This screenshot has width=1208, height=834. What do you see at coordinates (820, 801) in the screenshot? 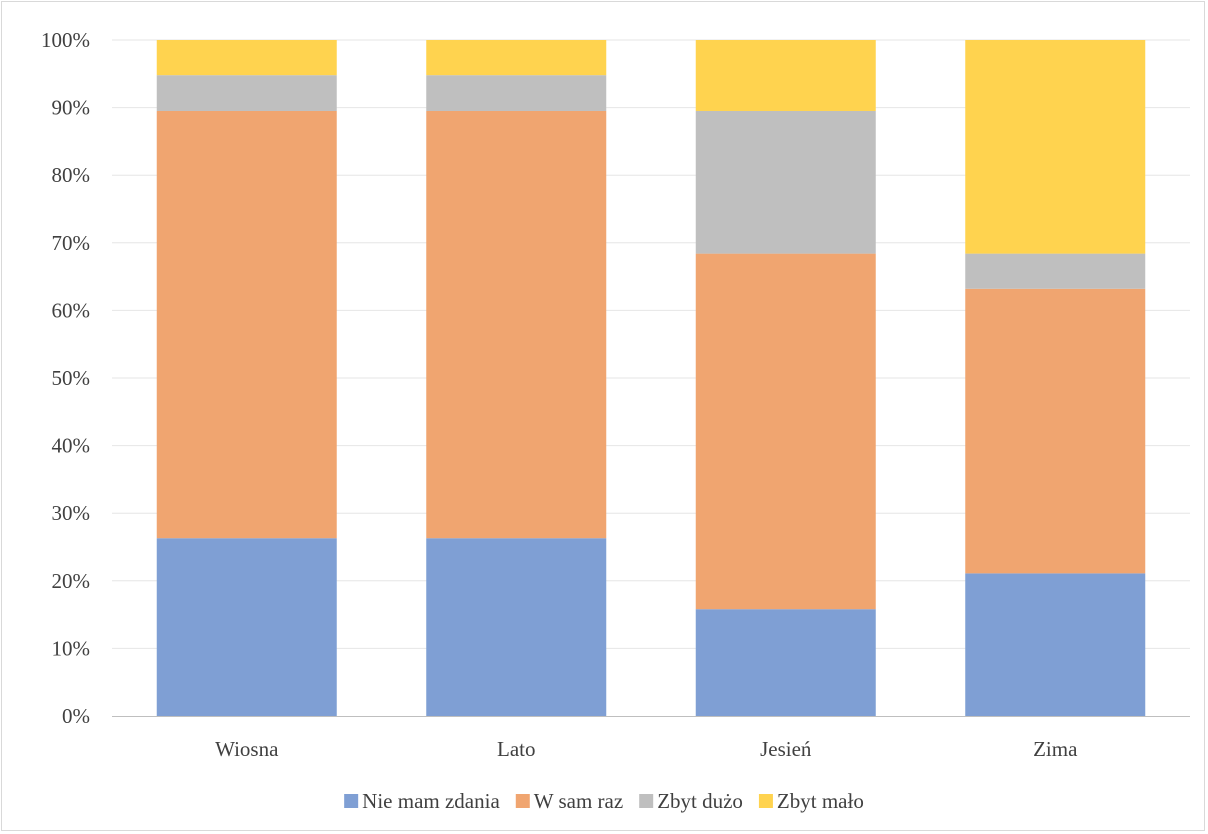
I see `legend-label: Zbyt mało` at bounding box center [820, 801].